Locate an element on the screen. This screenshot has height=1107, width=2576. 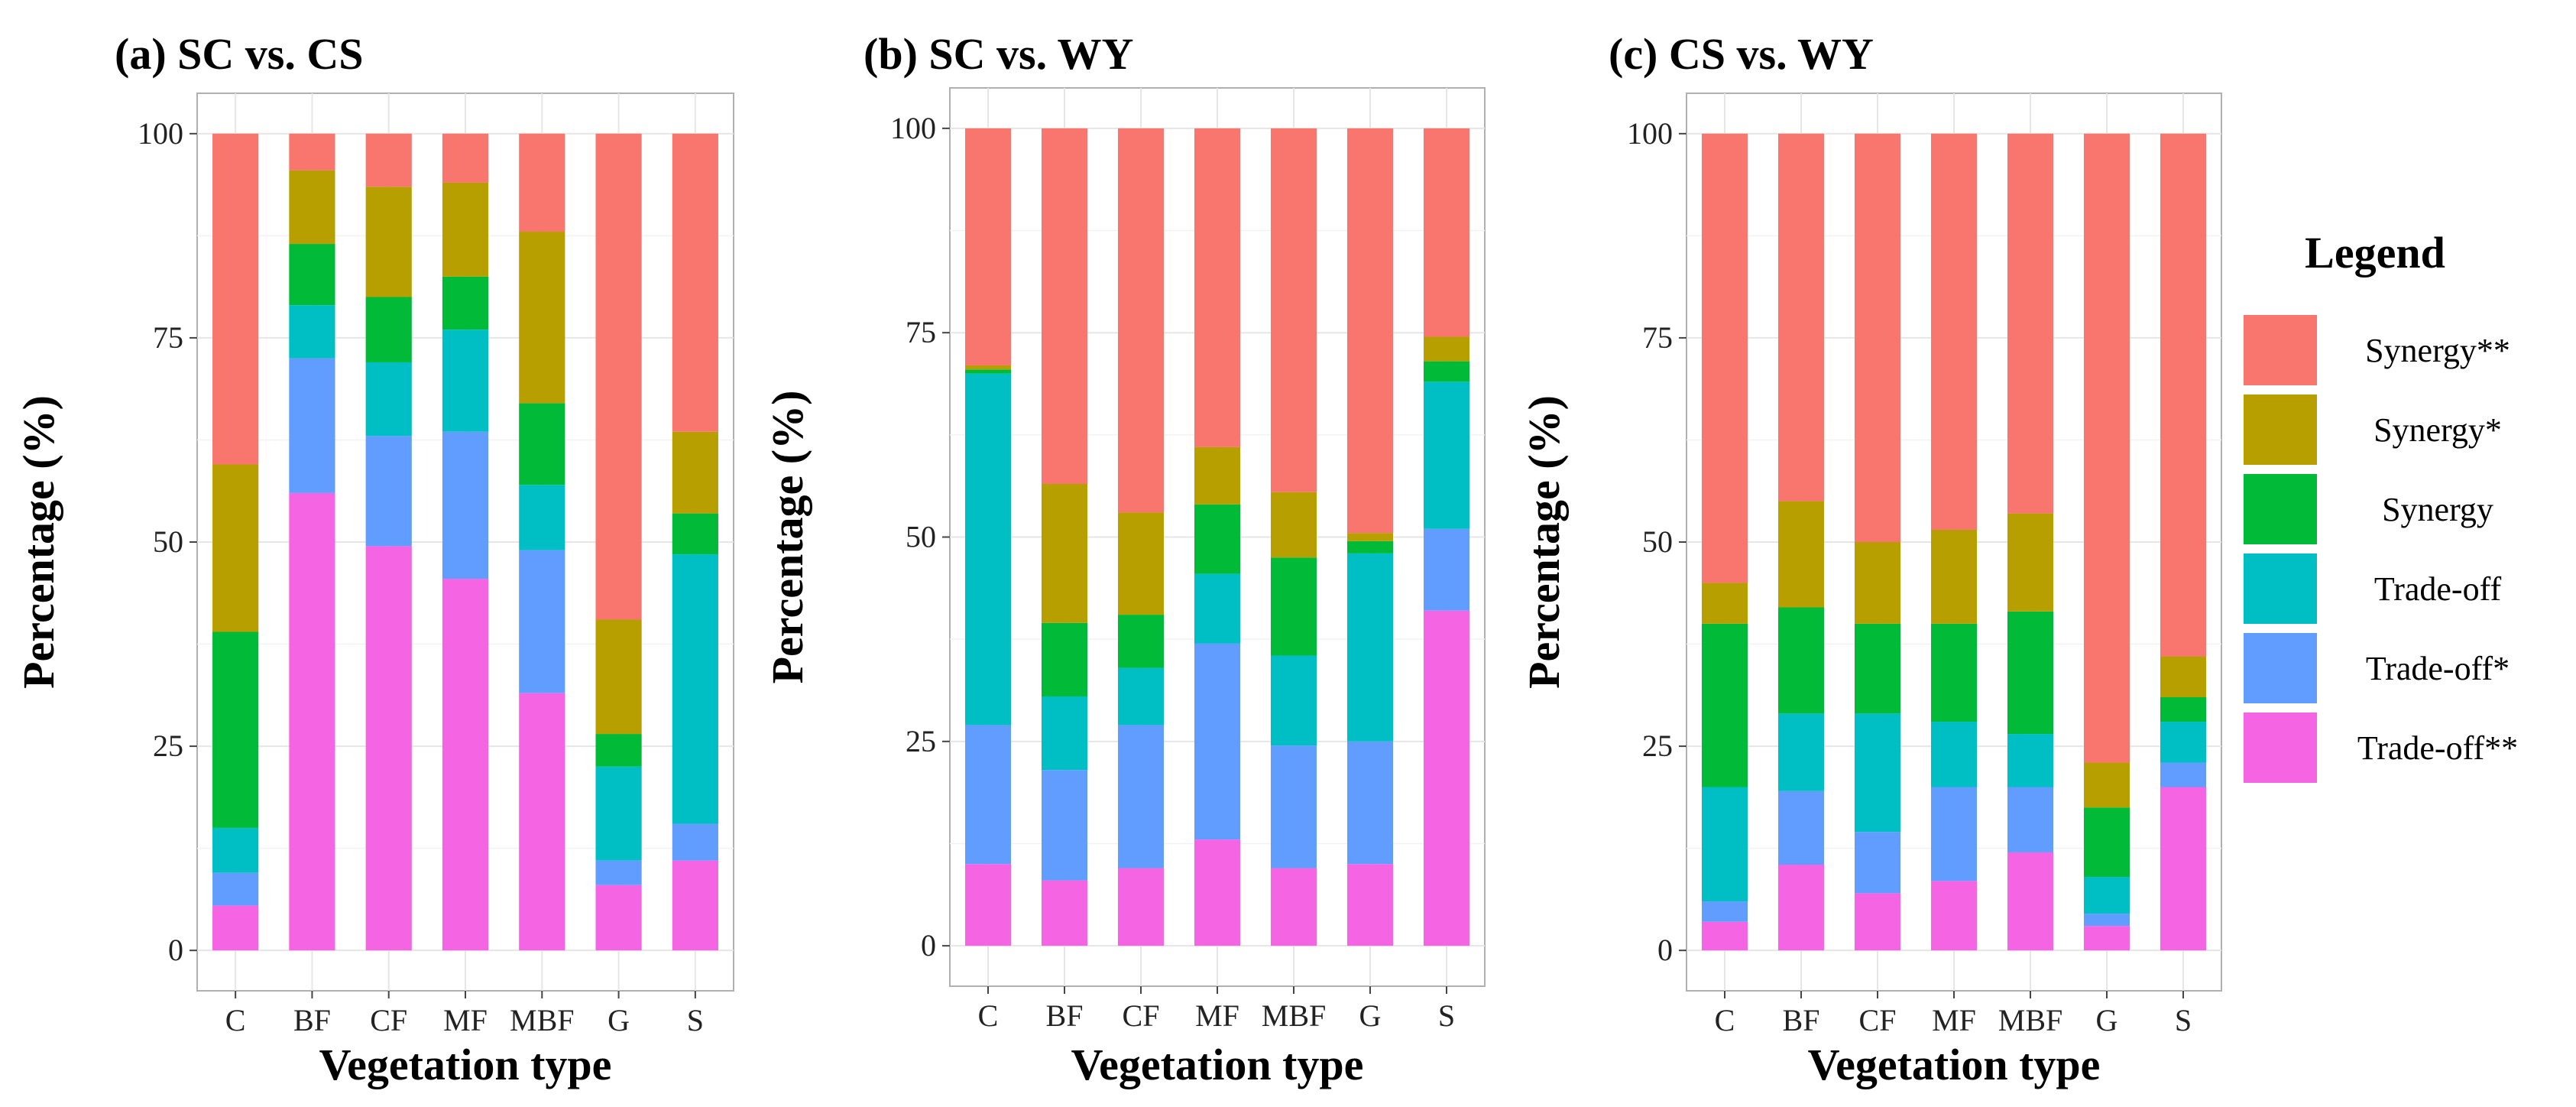
bar-segment-mf-trade-off is located at coordinates (466, 381).